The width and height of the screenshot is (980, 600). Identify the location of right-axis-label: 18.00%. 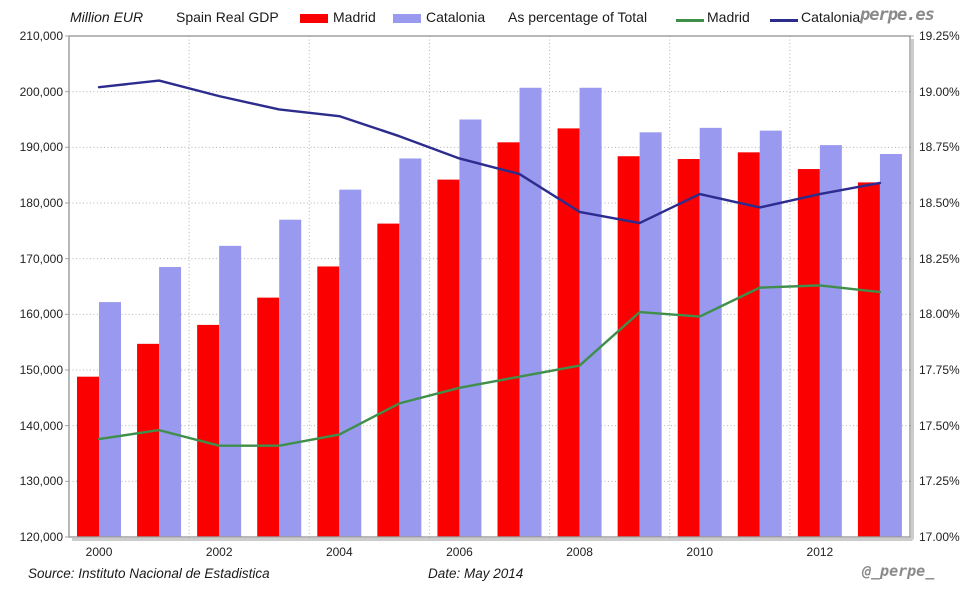
(939, 314).